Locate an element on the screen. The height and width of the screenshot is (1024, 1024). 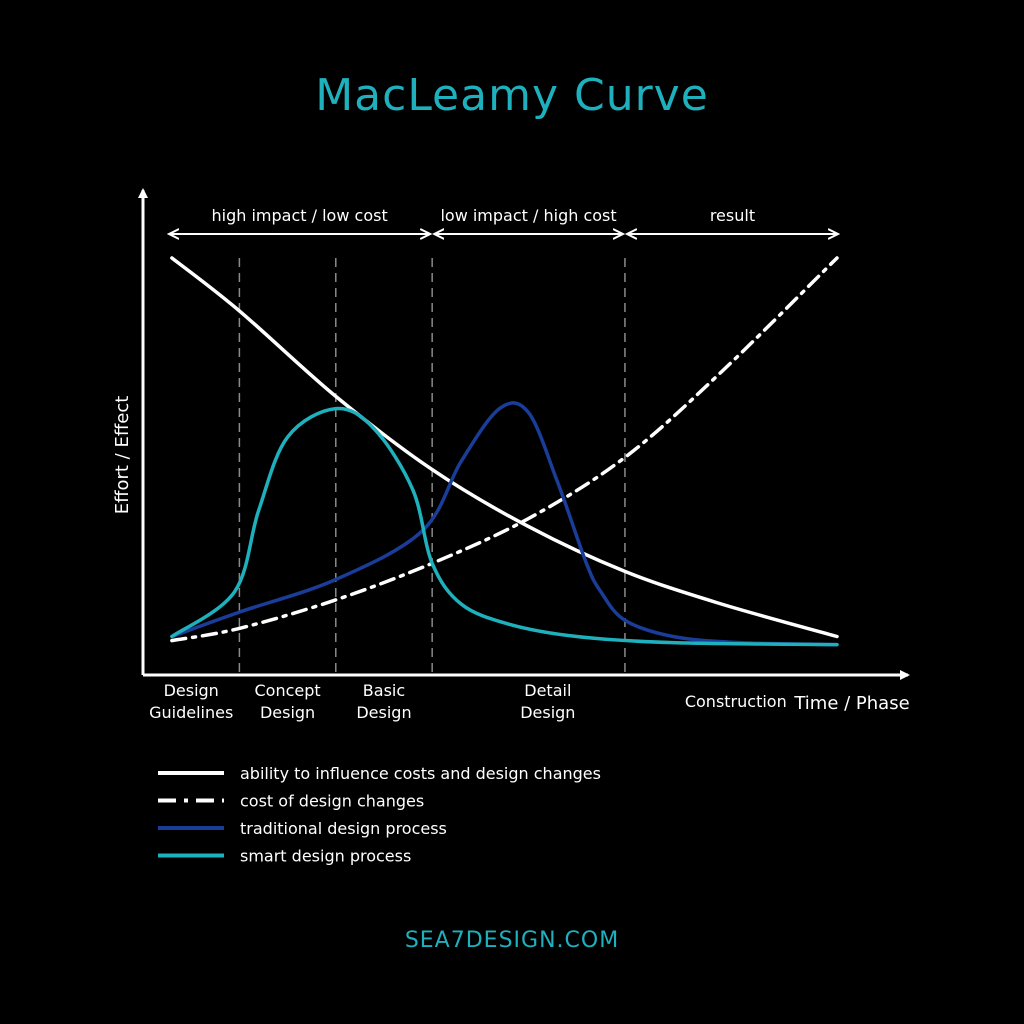
legend-label-3: smart design process is located at coordinates (325, 856).